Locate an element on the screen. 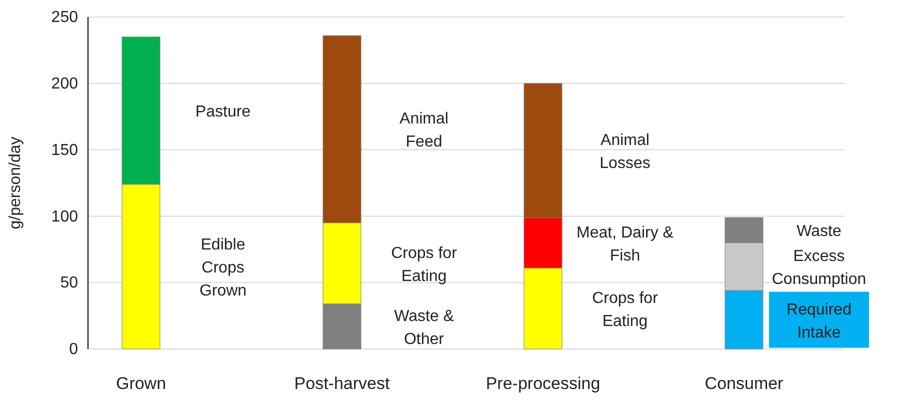 This screenshot has height=401, width=908. series-label: Meat, Dairy & Fish is located at coordinates (625, 244).